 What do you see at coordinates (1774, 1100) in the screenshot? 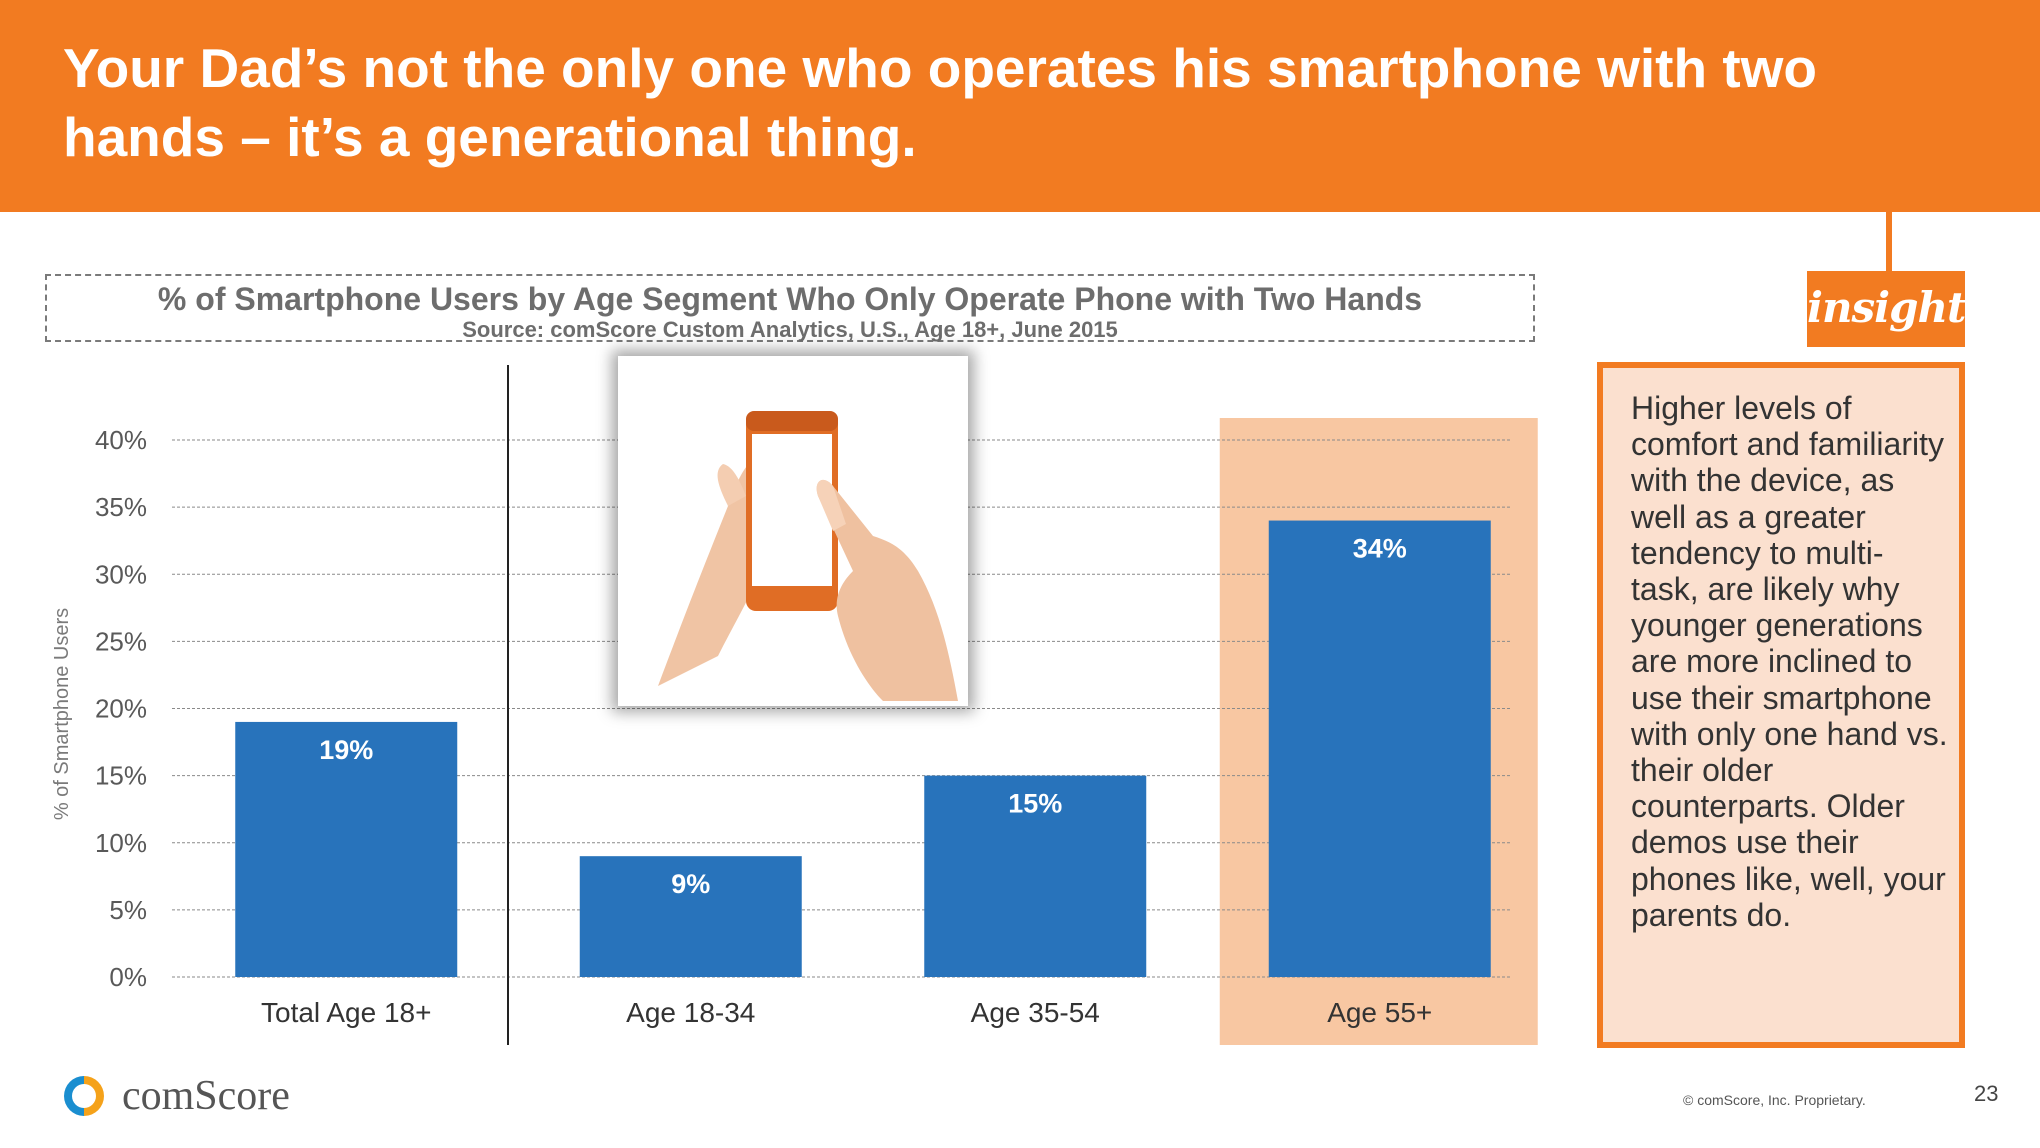
I see `copyright: © comScore, Inc. Proprietary.` at bounding box center [1774, 1100].